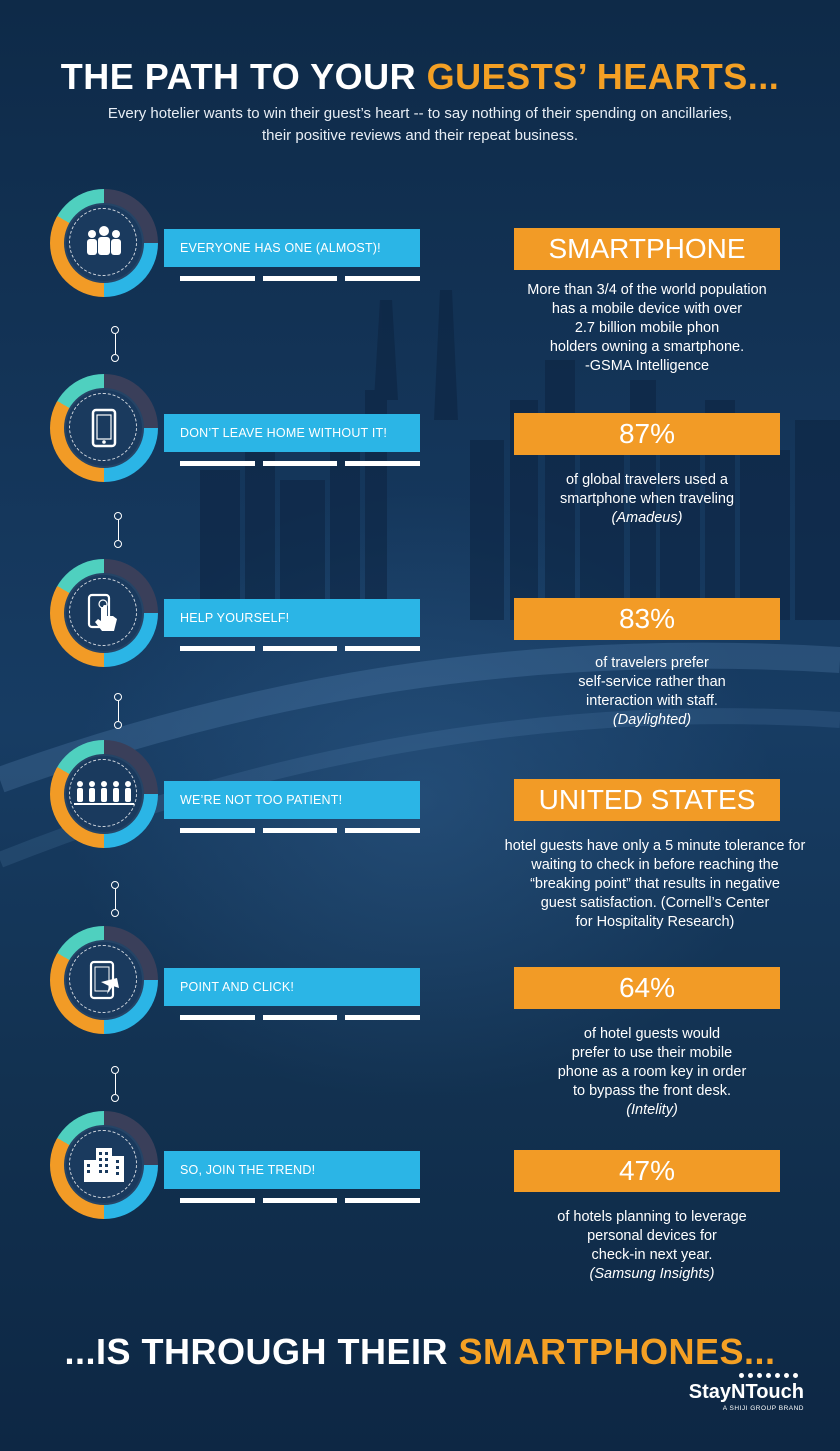 Image resolution: width=840 pixels, height=1451 pixels. I want to click on phone-cursor-icon, so click(104, 980).